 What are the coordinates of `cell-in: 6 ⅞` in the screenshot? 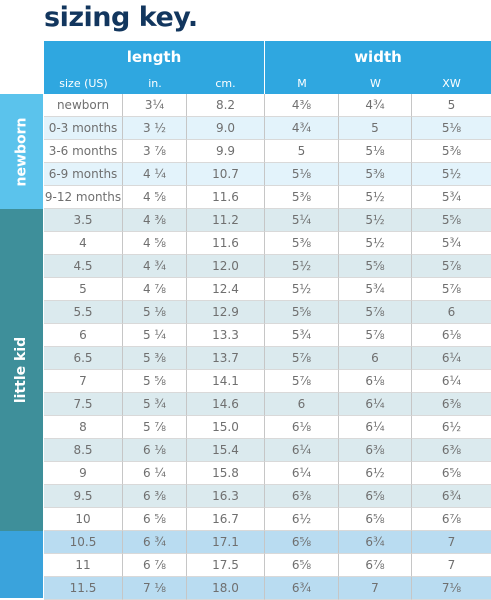 It's located at (155, 565).